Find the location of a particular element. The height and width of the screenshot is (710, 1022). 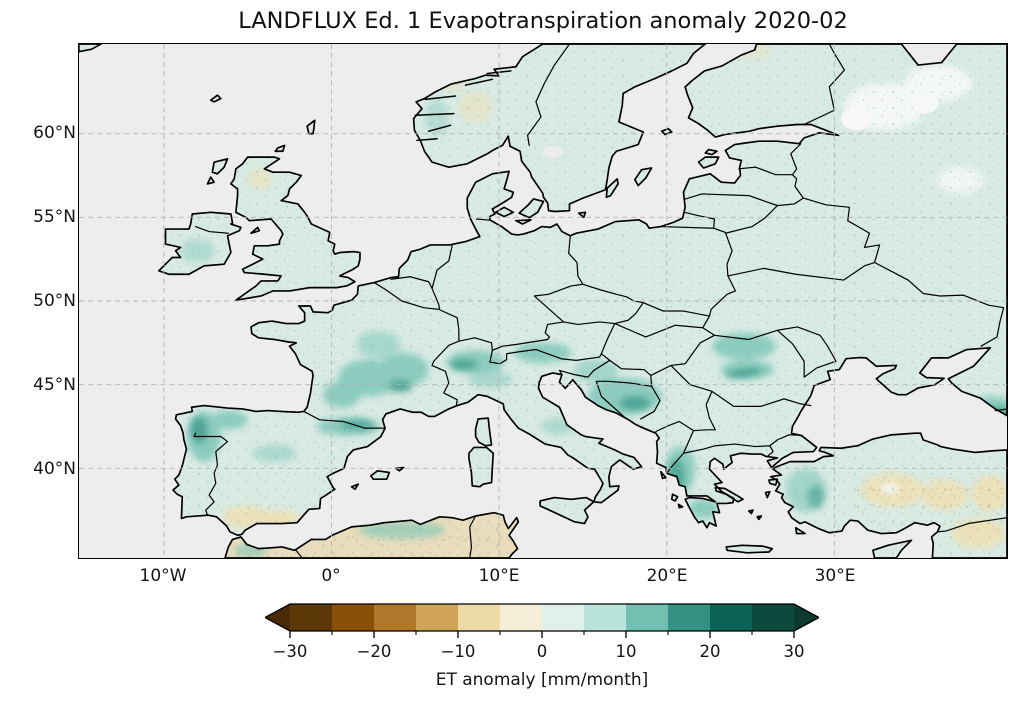

lat-label-45n: 45°N is located at coordinates (54, 385).